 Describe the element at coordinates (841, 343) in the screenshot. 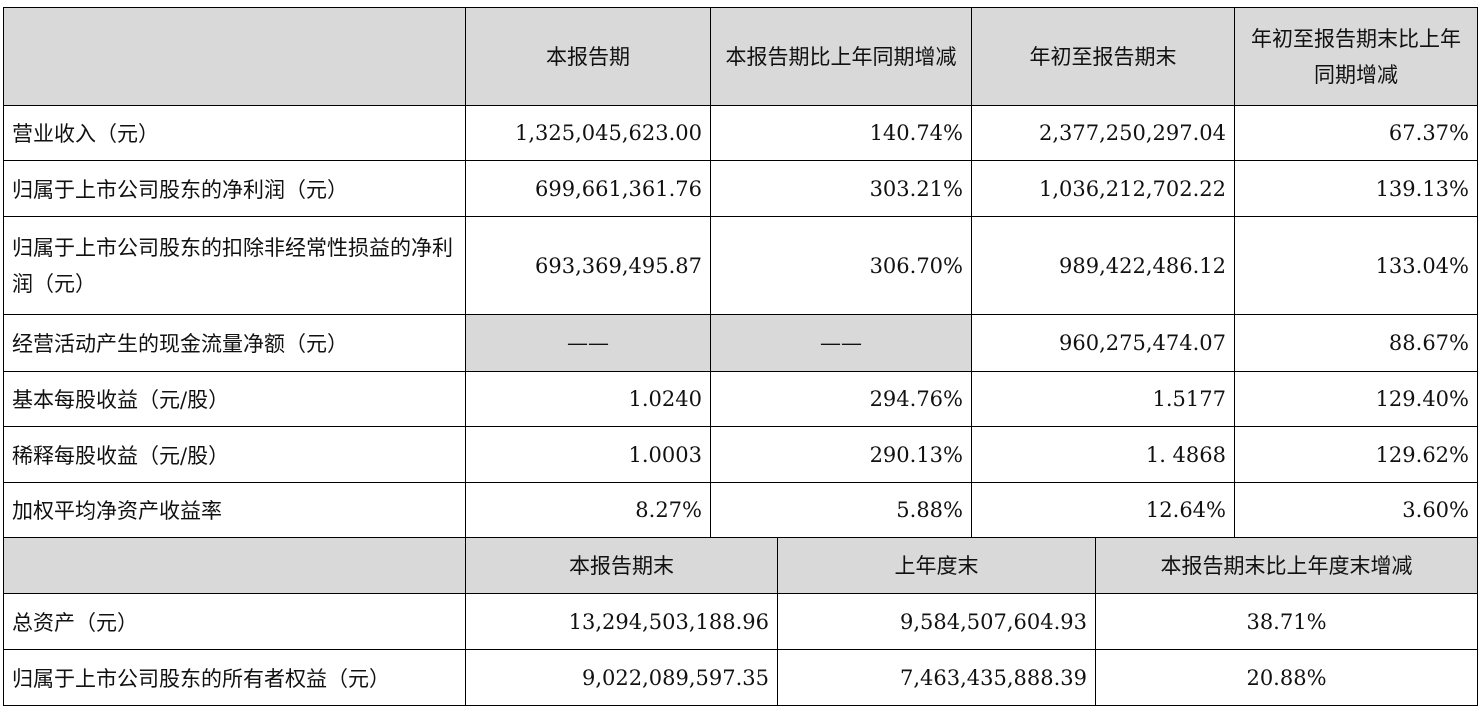

I see `current-change-placeholder: ——` at that location.